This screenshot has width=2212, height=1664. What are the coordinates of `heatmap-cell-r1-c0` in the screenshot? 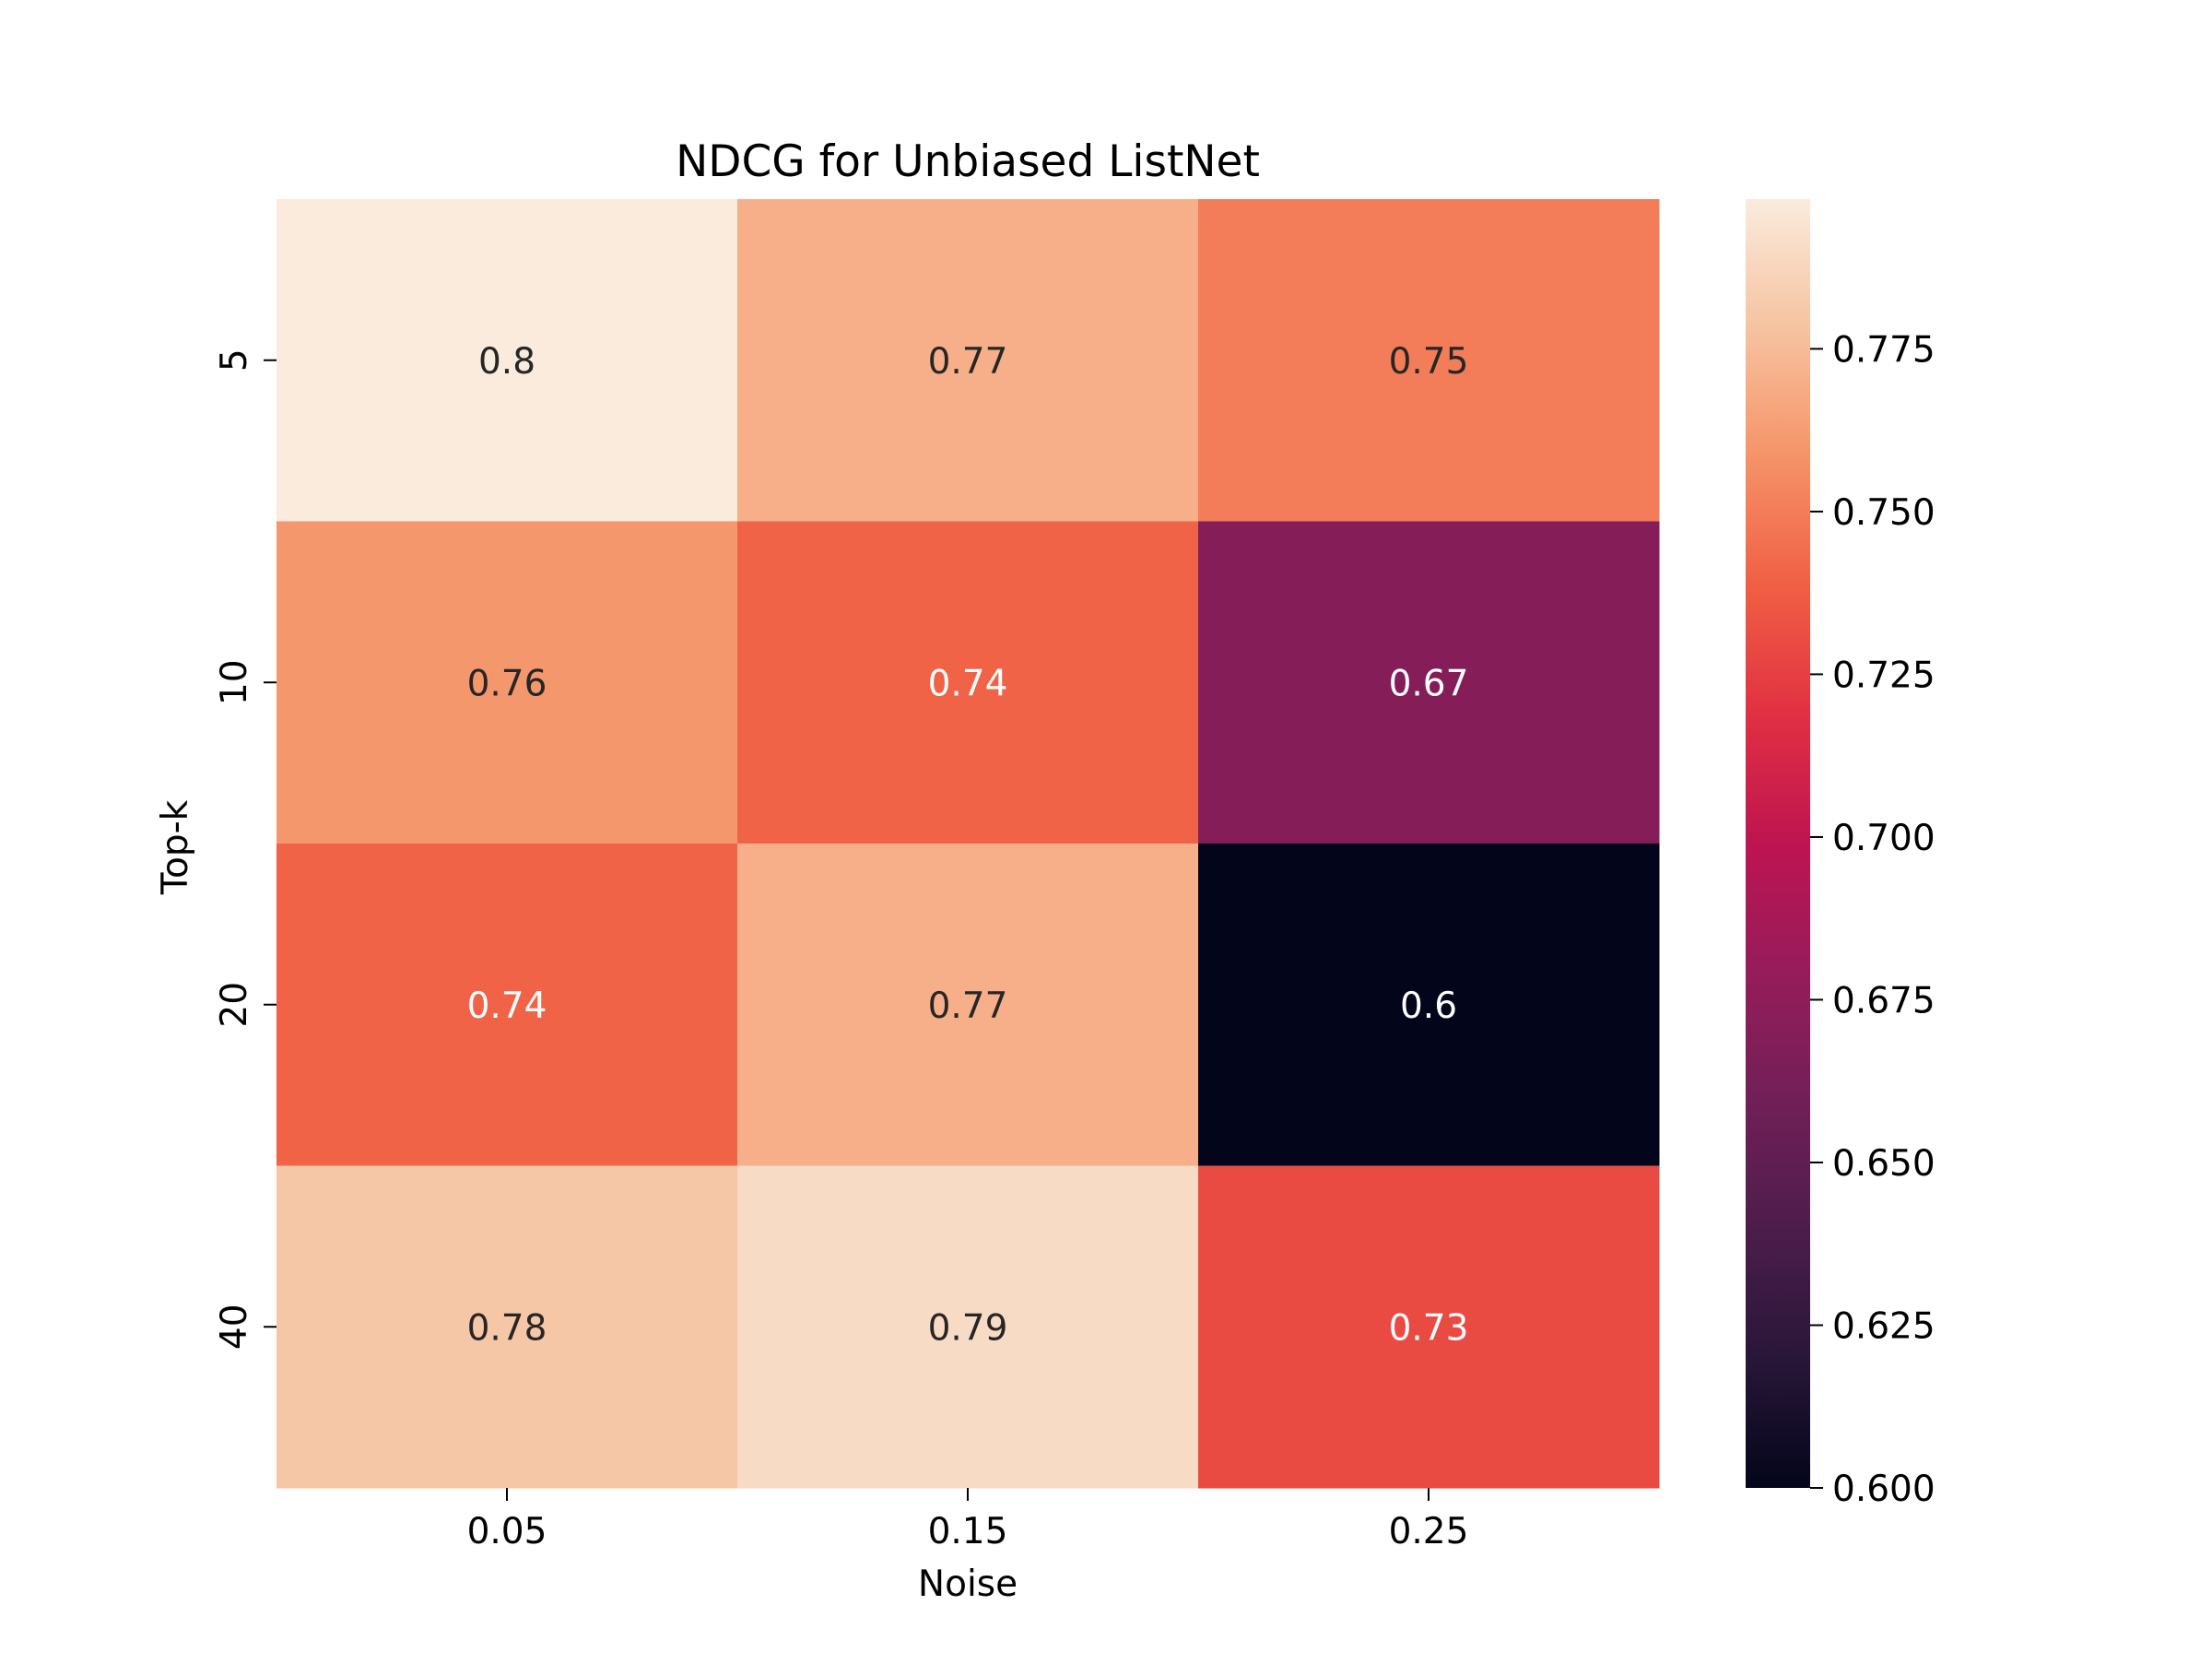 It's located at (507, 682).